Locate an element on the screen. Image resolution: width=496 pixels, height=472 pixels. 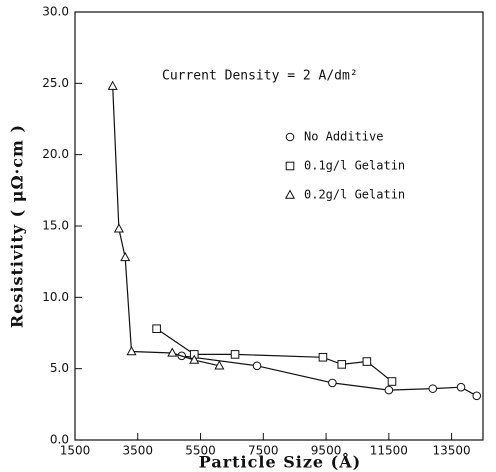
legend-label: 0.1g/l Gelatin is located at coordinates (354, 166).